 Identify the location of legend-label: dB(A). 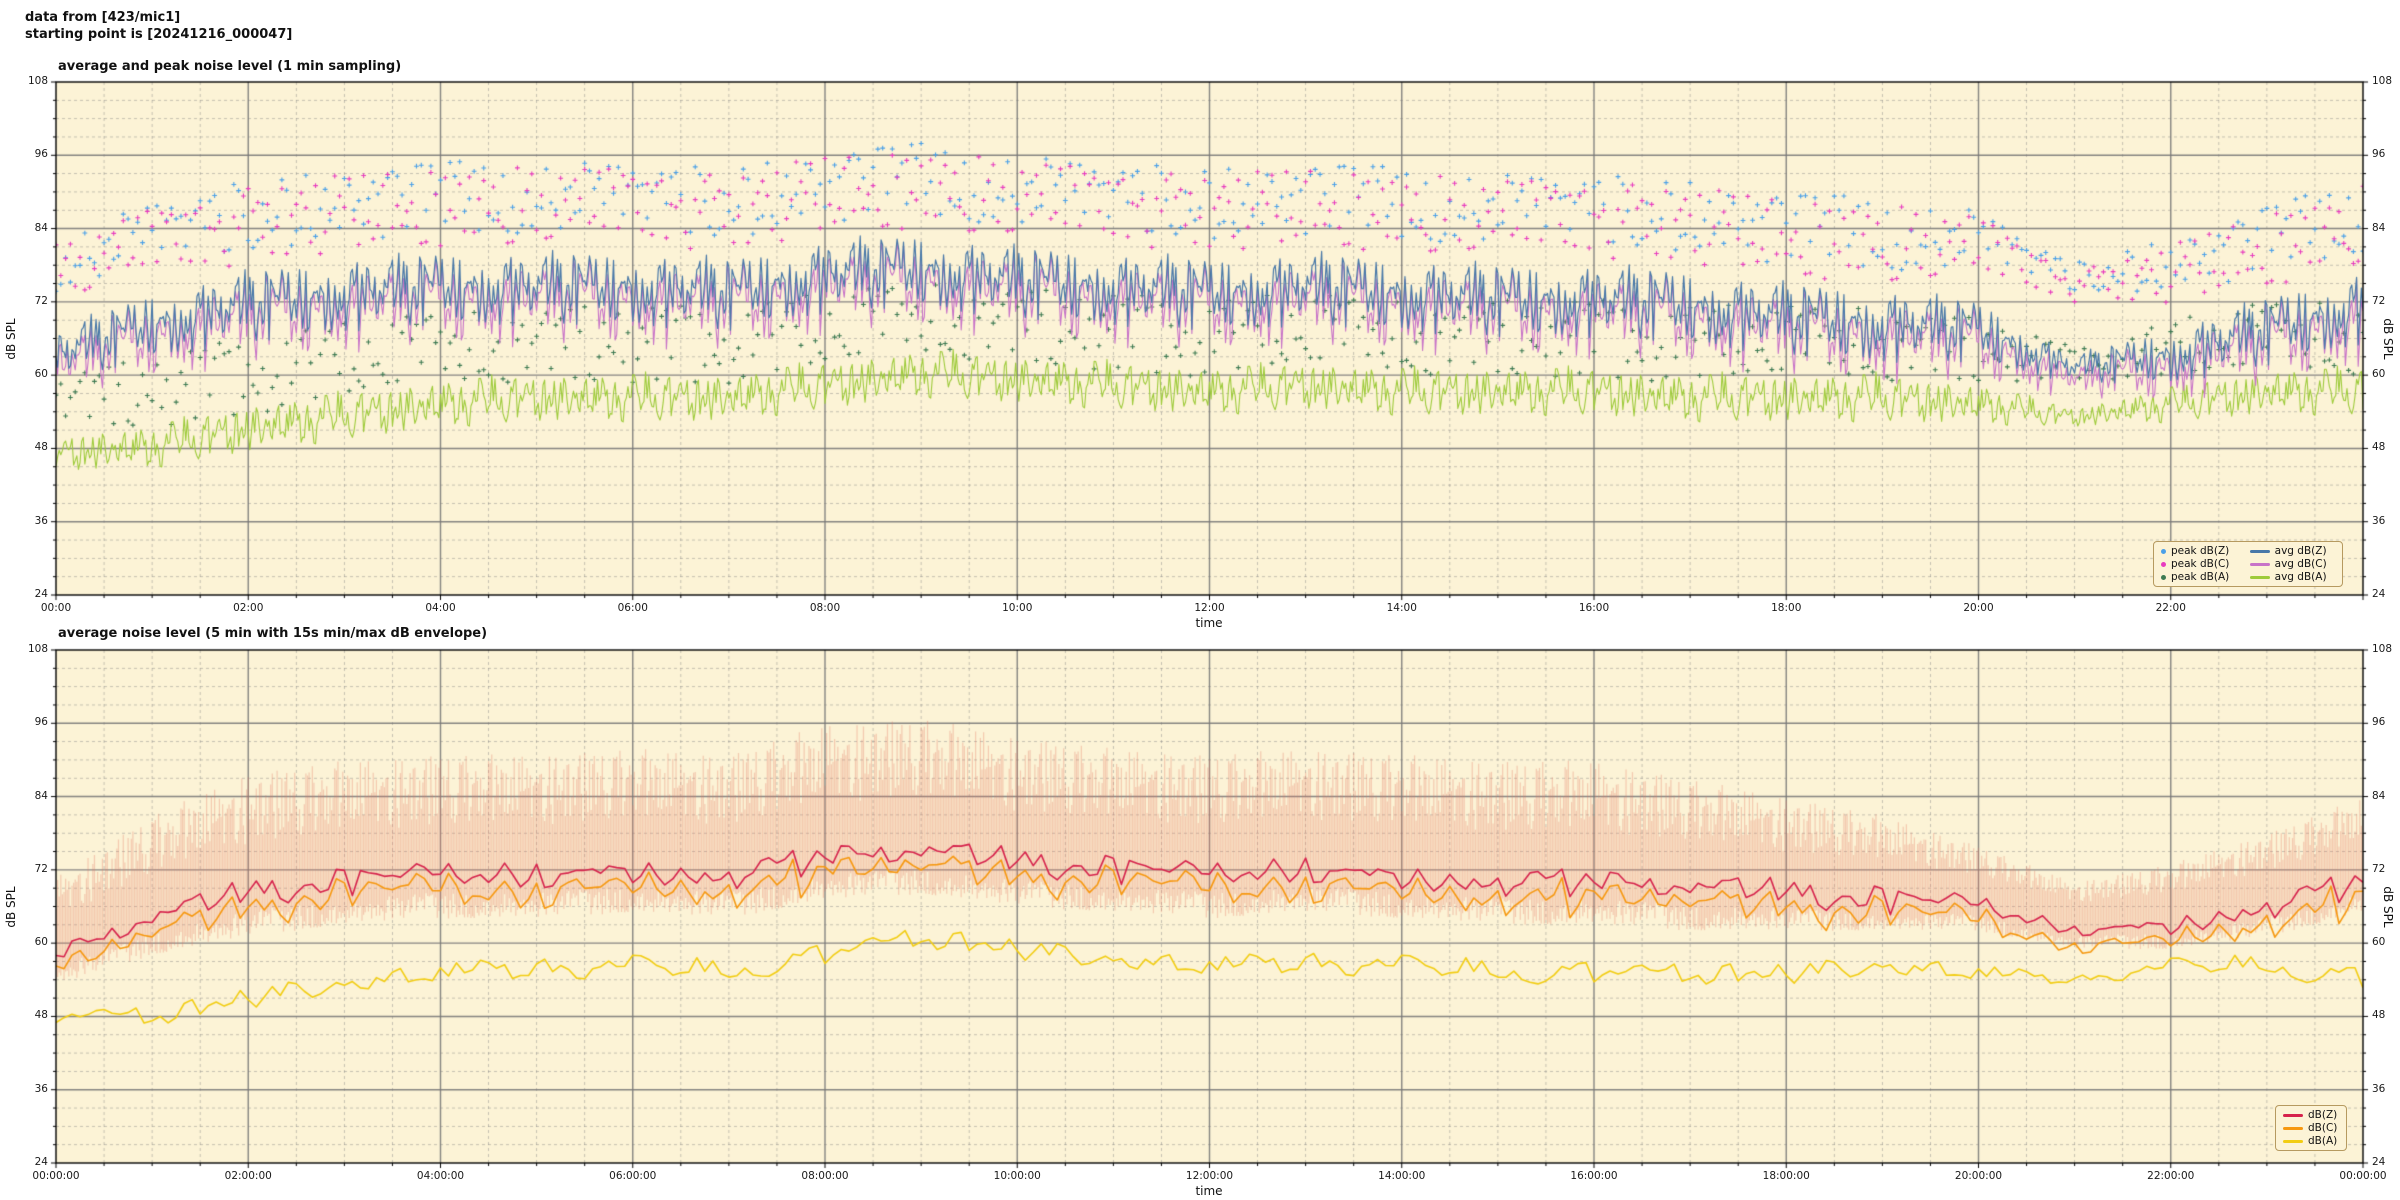
(2323, 1141).